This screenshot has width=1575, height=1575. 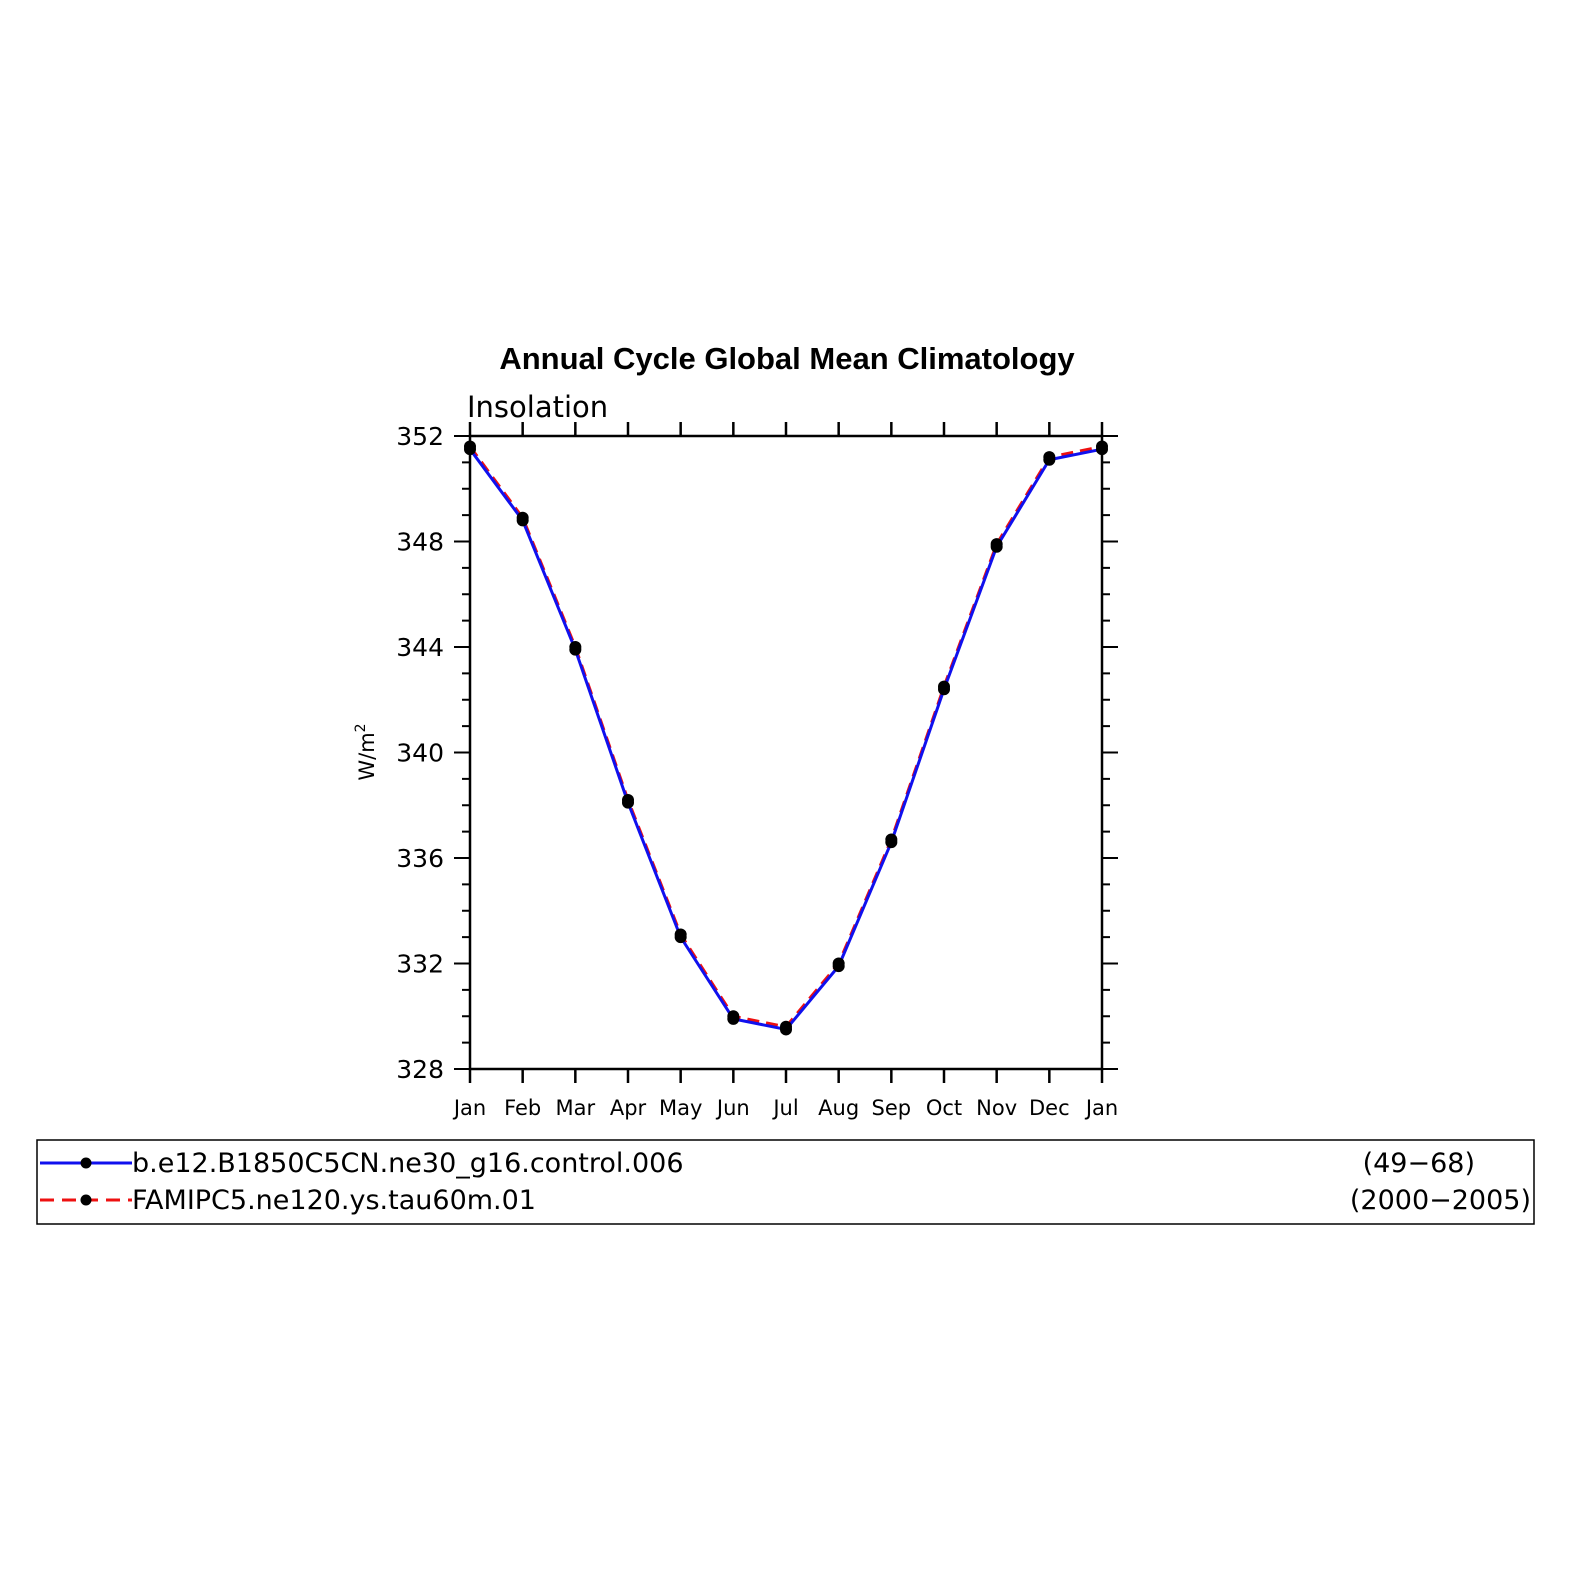 What do you see at coordinates (334, 1200) in the screenshot?
I see `legend-label-2: FAMIPC5.ne120.ys.tau60m.01` at bounding box center [334, 1200].